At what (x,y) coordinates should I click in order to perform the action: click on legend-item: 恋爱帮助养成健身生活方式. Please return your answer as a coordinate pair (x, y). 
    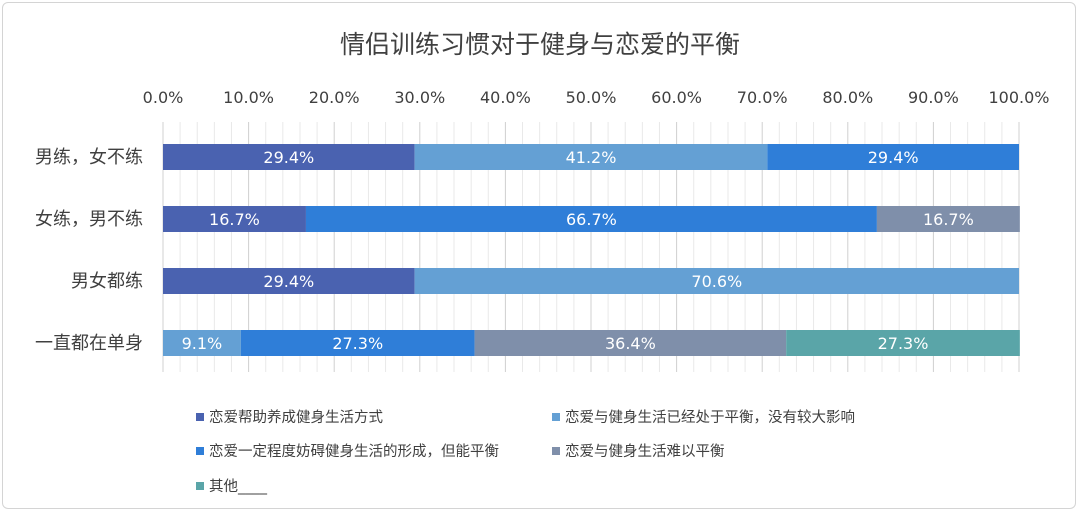
    Looking at the image, I should click on (289, 416).